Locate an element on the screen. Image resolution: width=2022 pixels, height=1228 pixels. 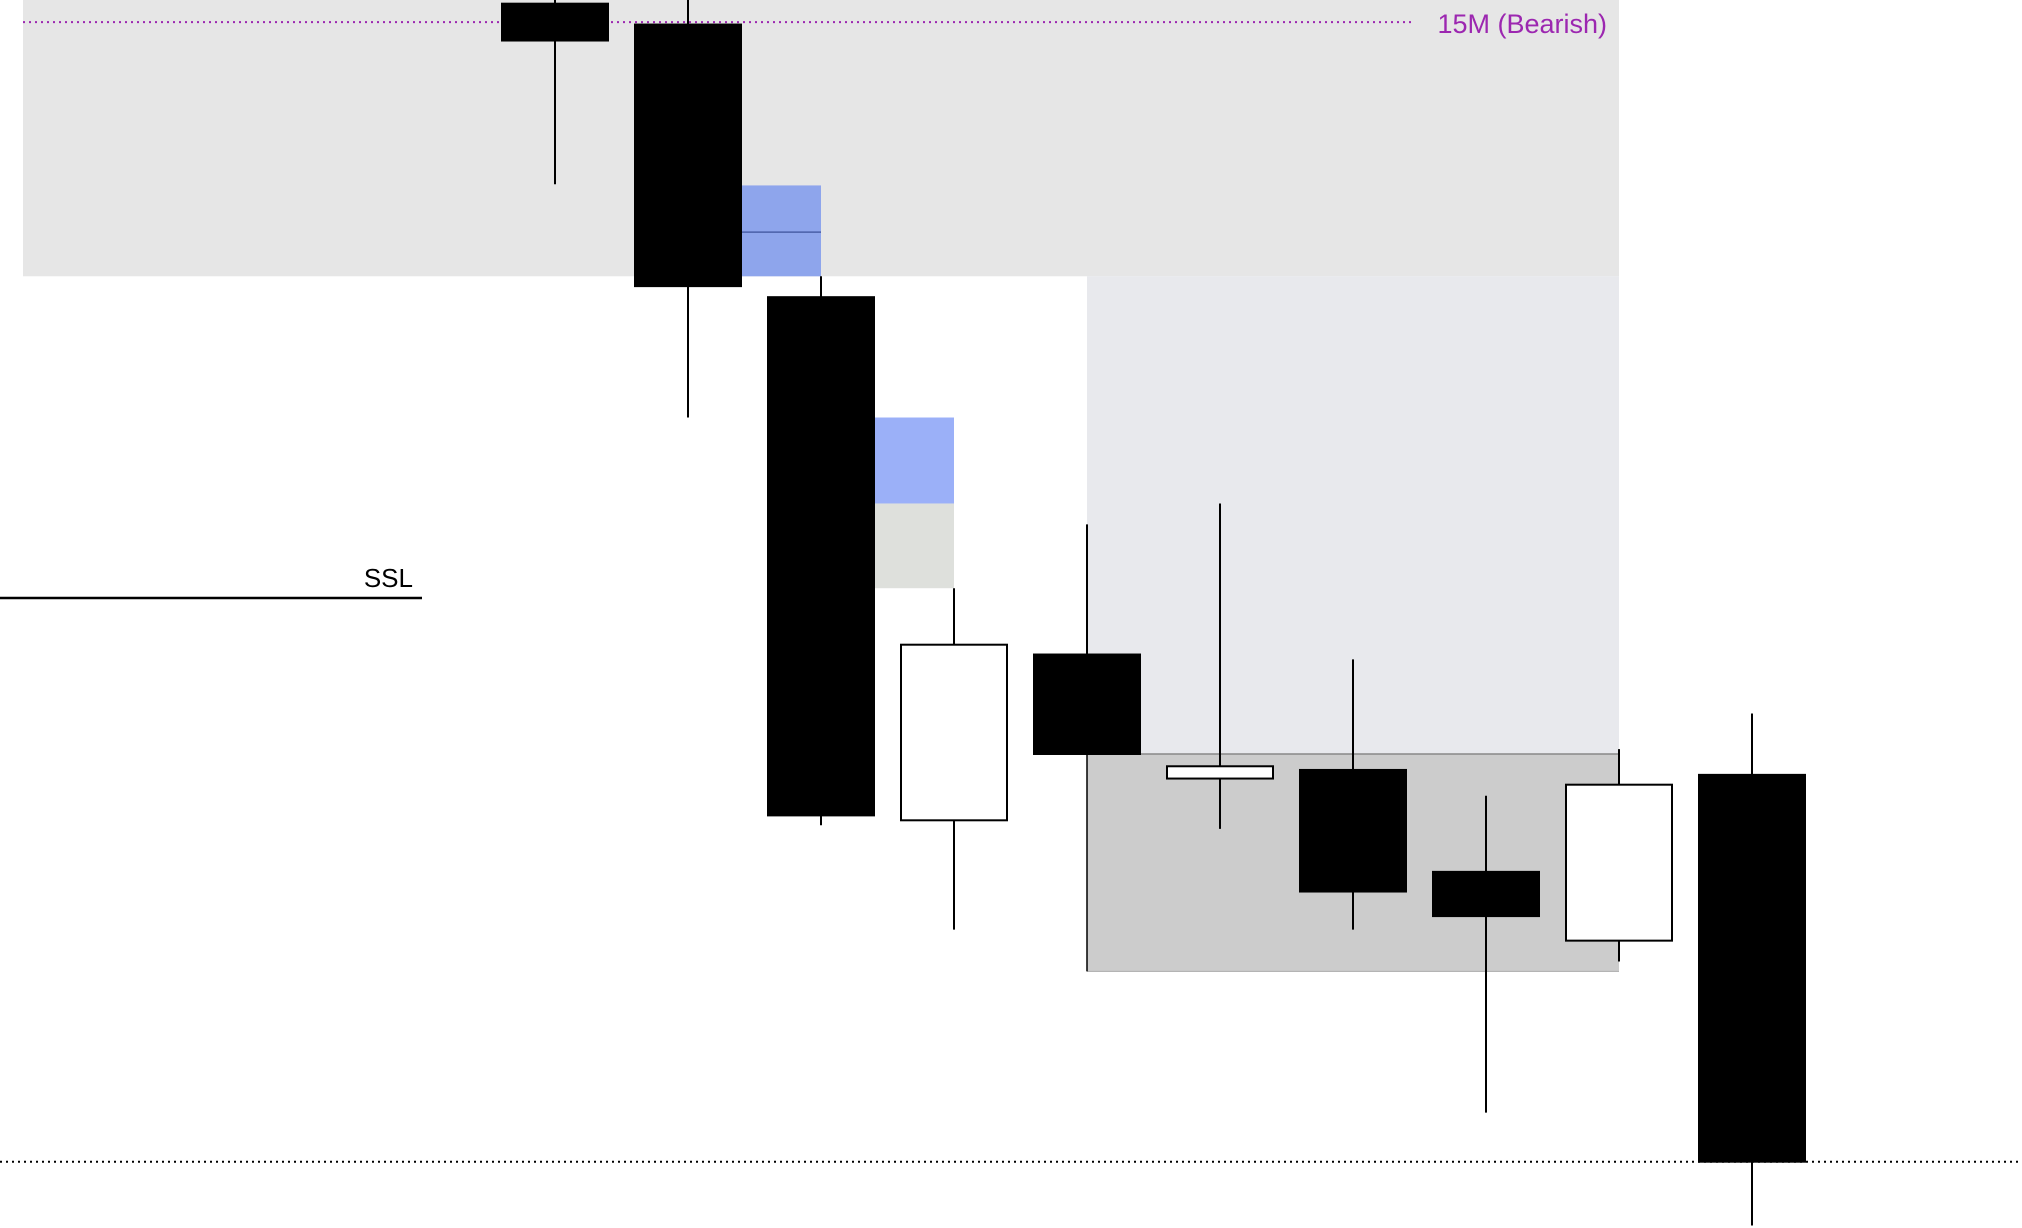
timeframe-label: 15M (Bearish) is located at coordinates (1522, 24).